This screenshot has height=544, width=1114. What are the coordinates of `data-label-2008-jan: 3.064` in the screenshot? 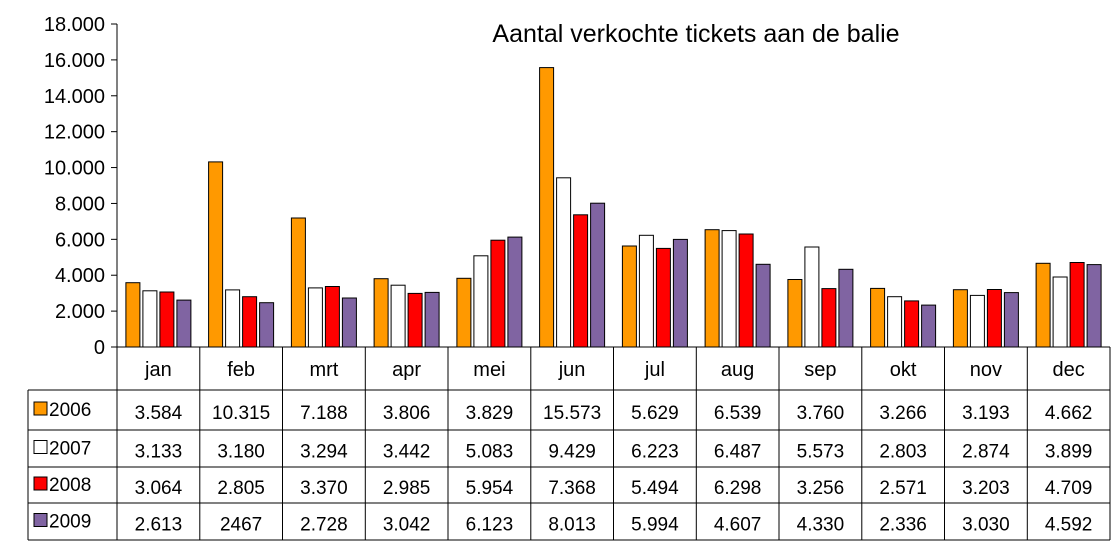 It's located at (159, 488).